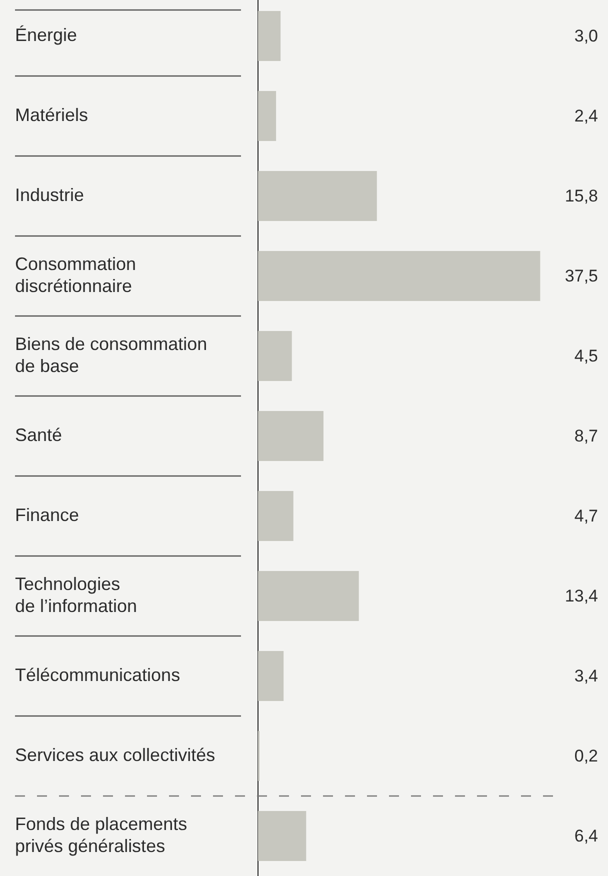  I want to click on data-label: 6,4, so click(586, 836).